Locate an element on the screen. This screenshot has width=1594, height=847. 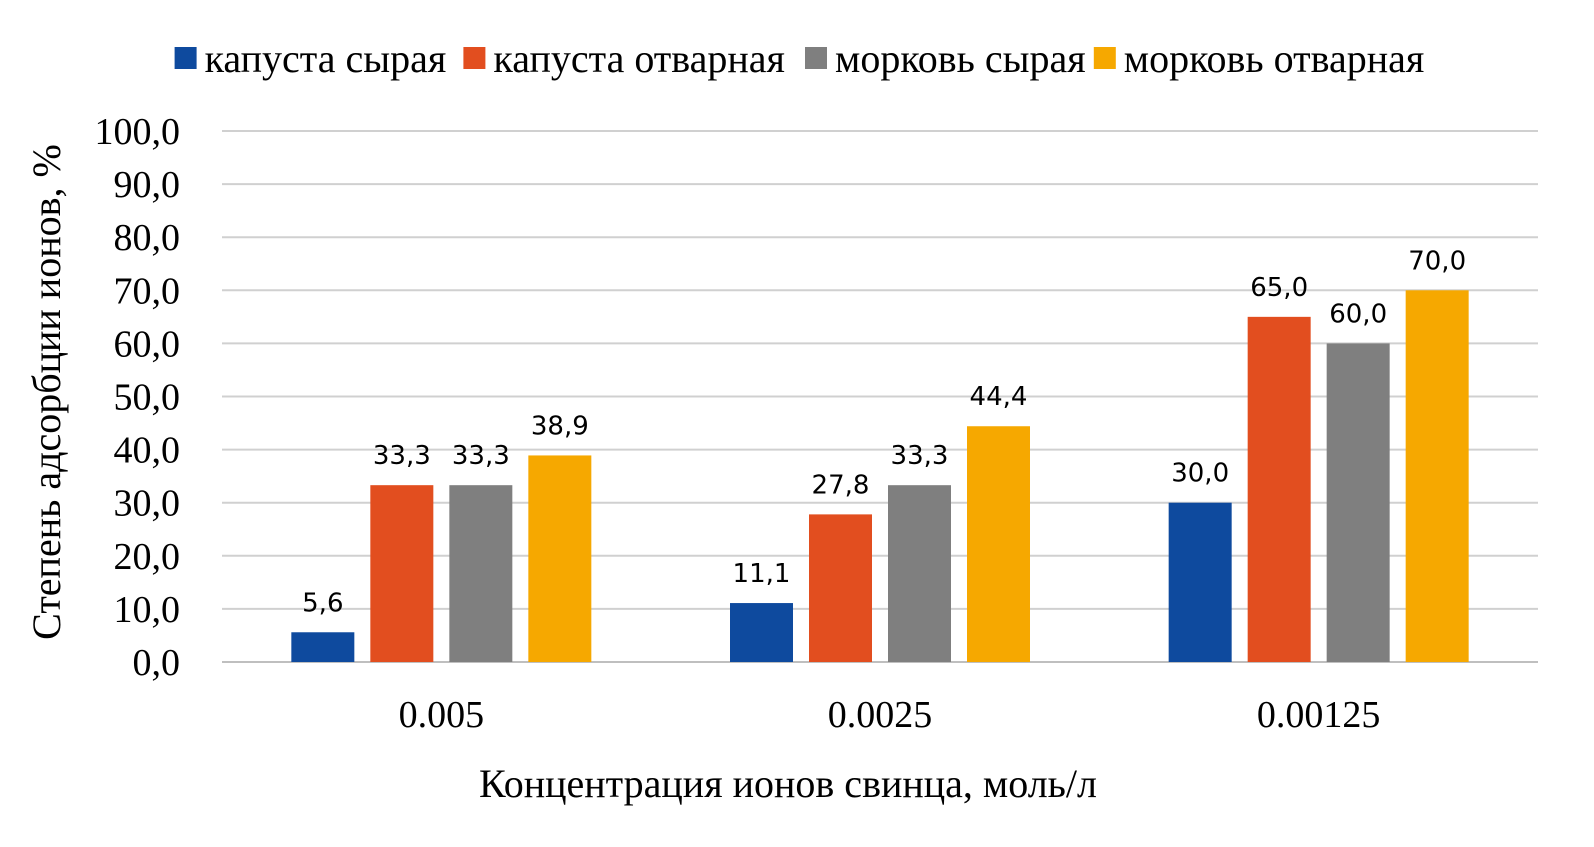
y-tick-label: 10,0 is located at coordinates (147, 610).